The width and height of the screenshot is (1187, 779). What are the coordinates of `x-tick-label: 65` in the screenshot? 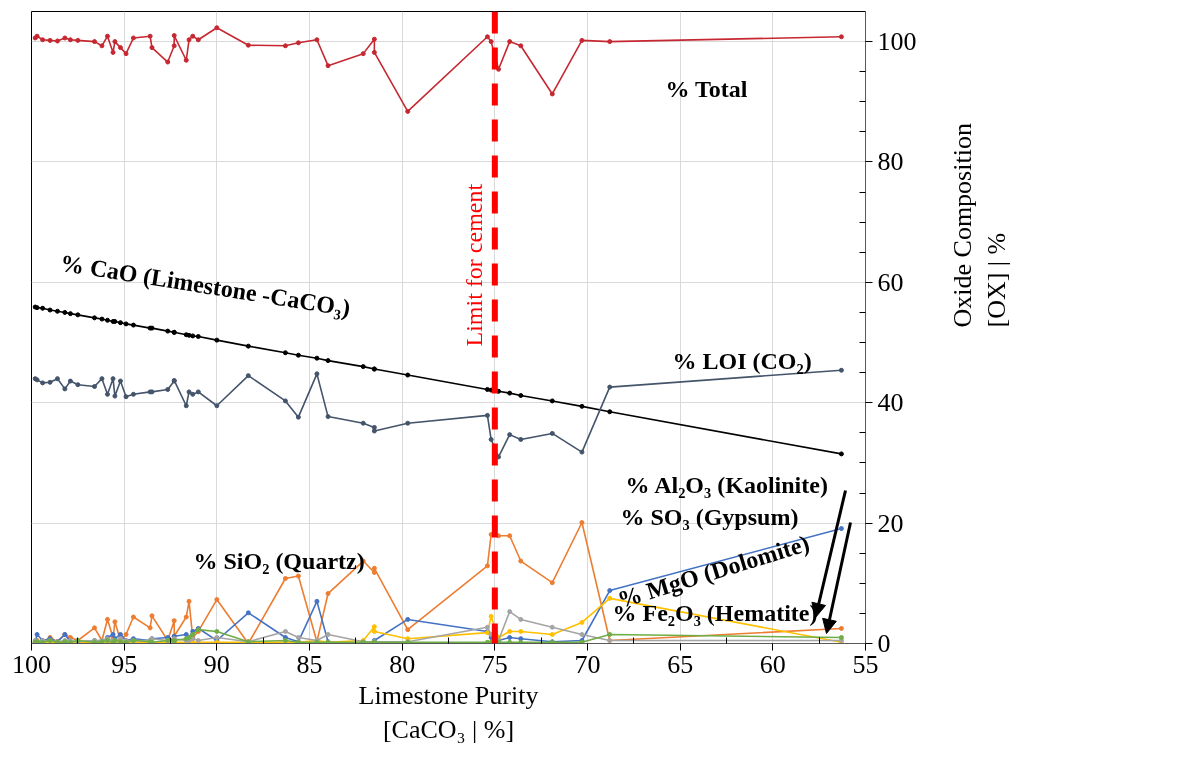 It's located at (680, 664).